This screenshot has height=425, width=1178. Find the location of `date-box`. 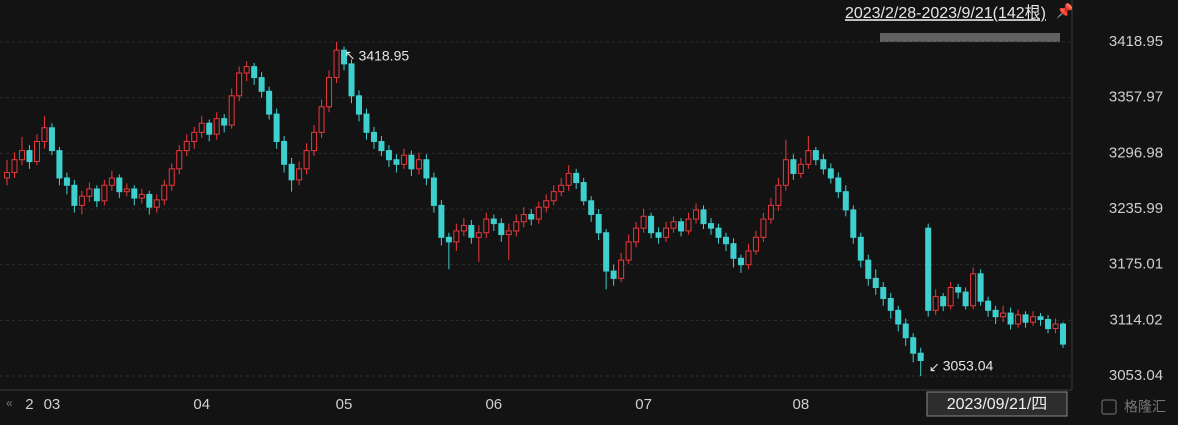

date-box is located at coordinates (997, 404).